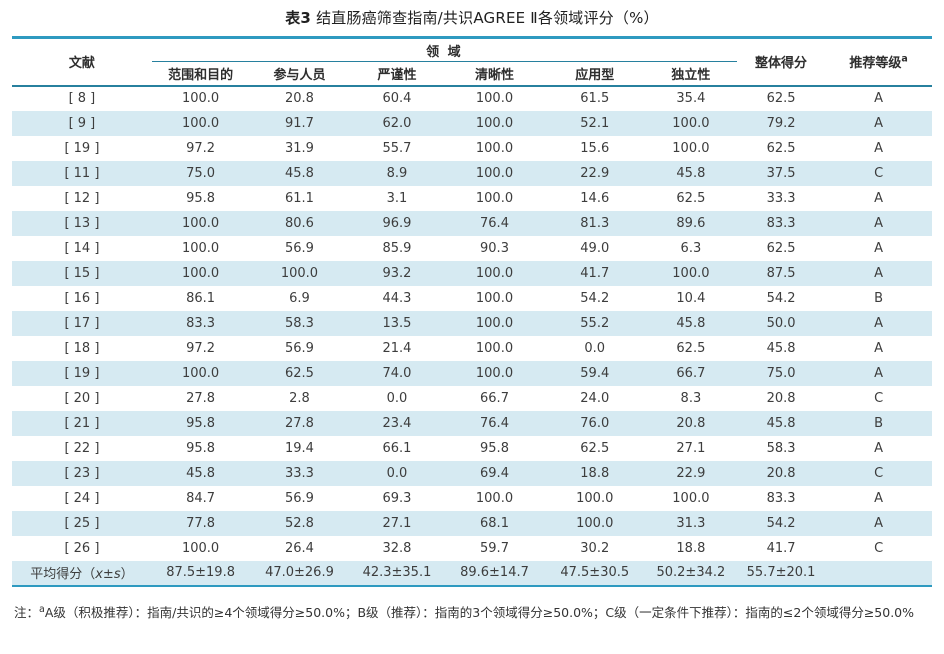  Describe the element at coordinates (878, 62) in the screenshot. I see `col-header-recommendation-grade: 推荐等级a` at that location.